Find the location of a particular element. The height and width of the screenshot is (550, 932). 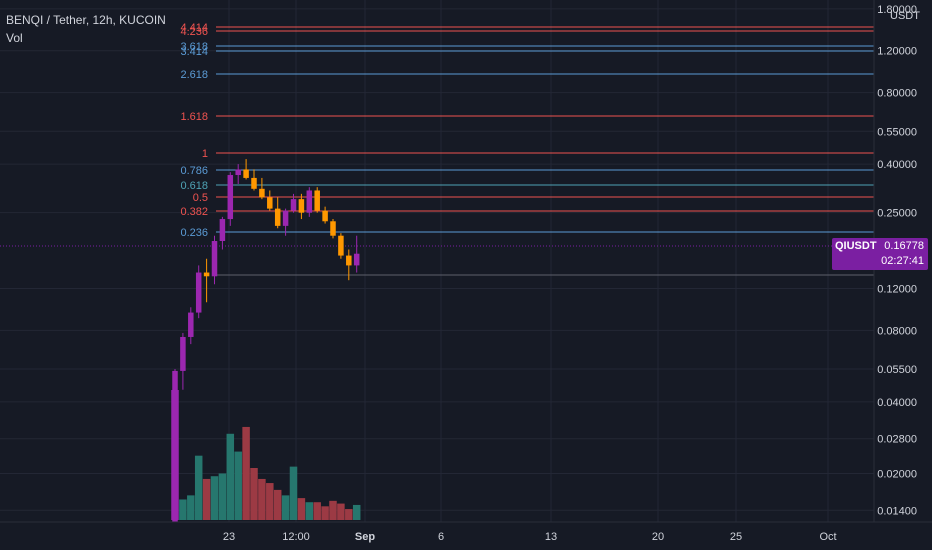

y-tick-label: 0.02000 is located at coordinates (897, 474).